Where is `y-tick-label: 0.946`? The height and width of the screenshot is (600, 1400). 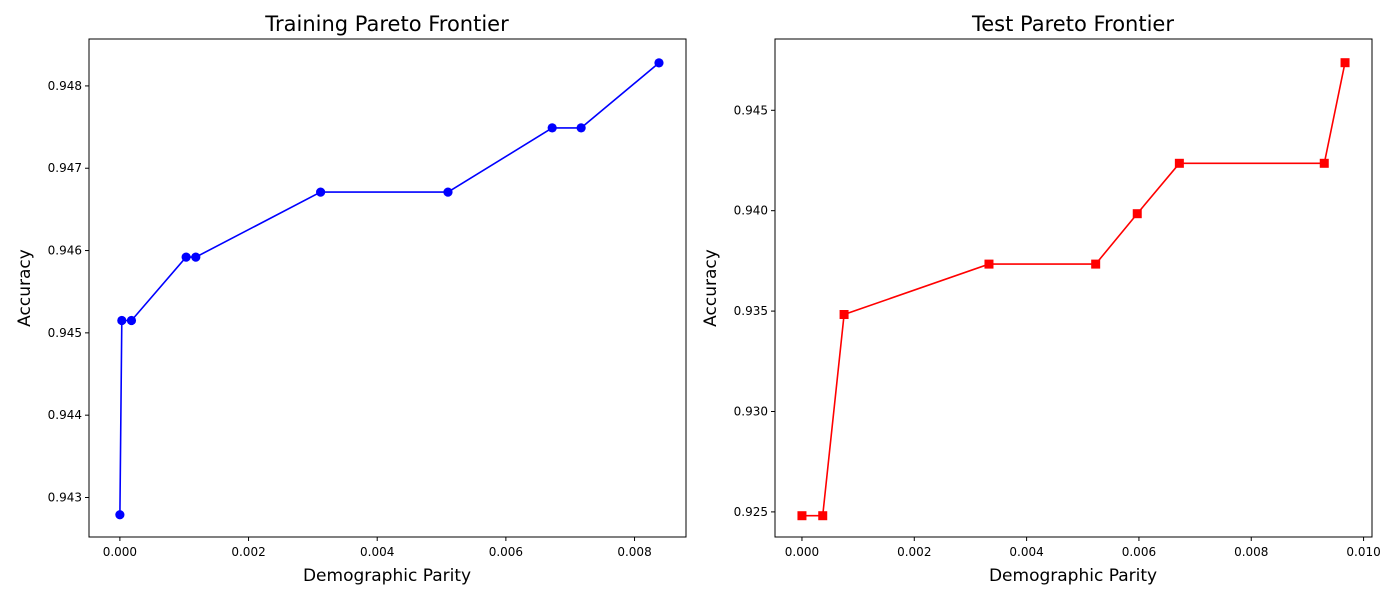
y-tick-label: 0.946 is located at coordinates (65, 251).